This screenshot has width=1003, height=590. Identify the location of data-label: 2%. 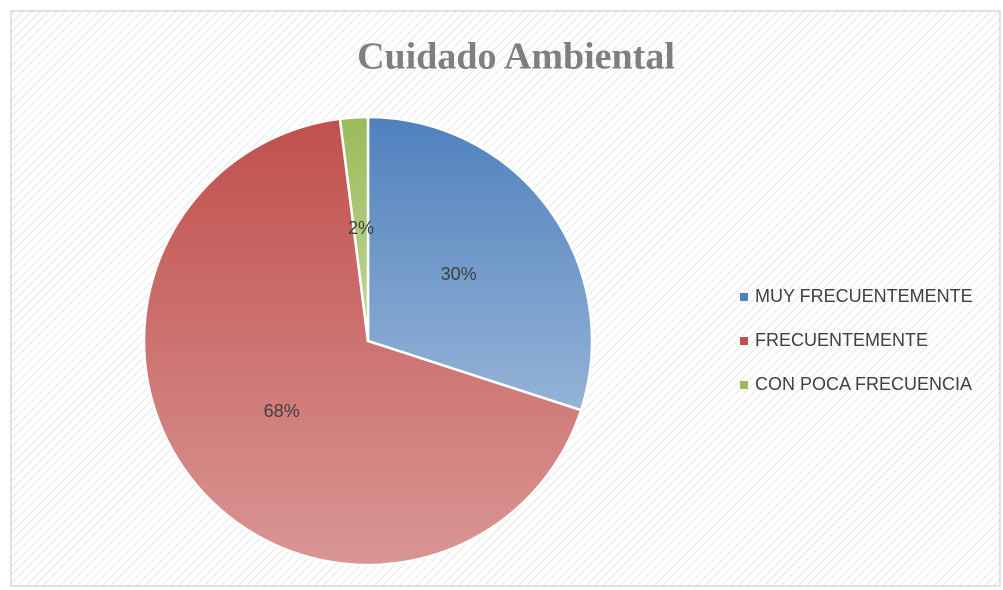
(361, 228).